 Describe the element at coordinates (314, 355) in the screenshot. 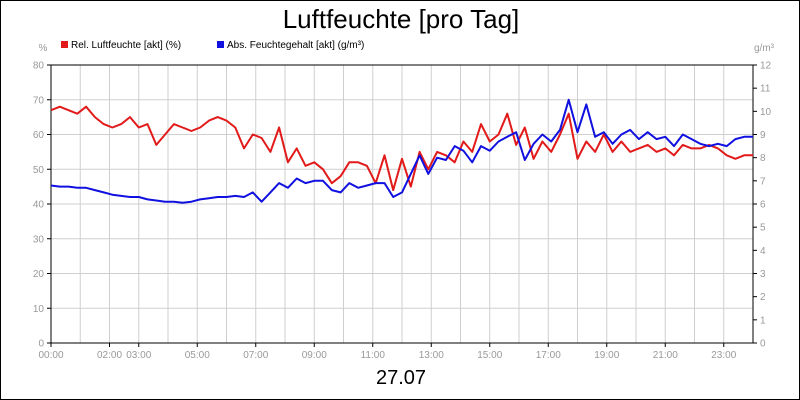

I see `x-tick-label: 09:00` at that location.